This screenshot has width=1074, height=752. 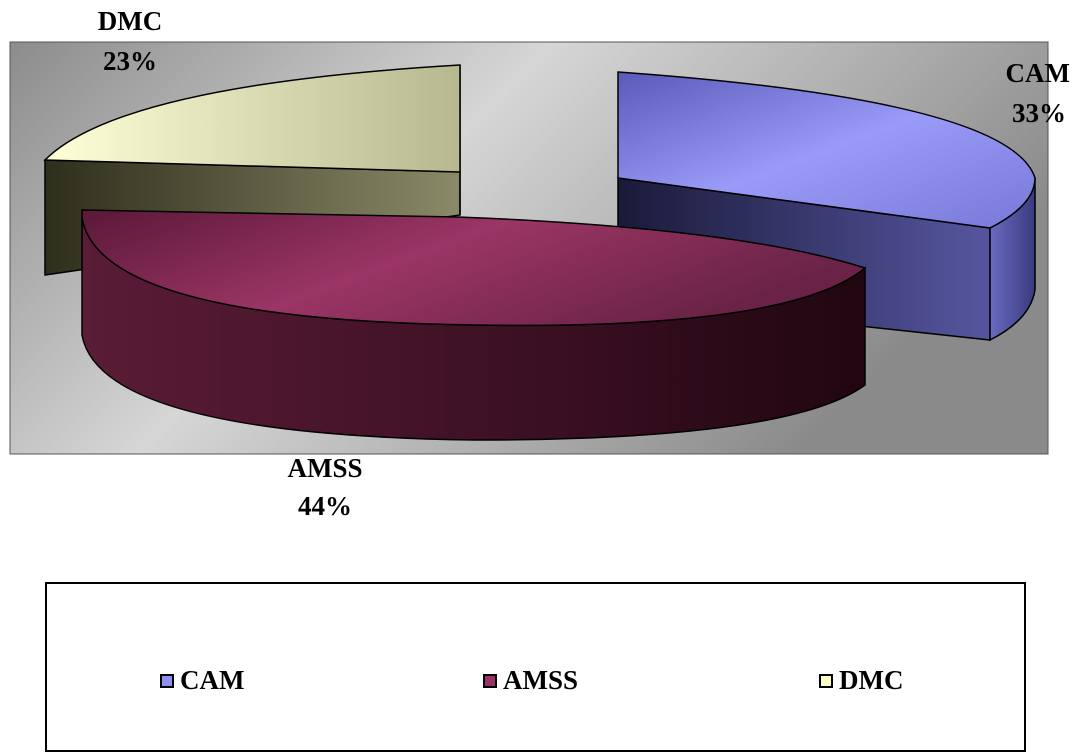 I want to click on label-cam-percent: 33%, so click(x=1039, y=113).